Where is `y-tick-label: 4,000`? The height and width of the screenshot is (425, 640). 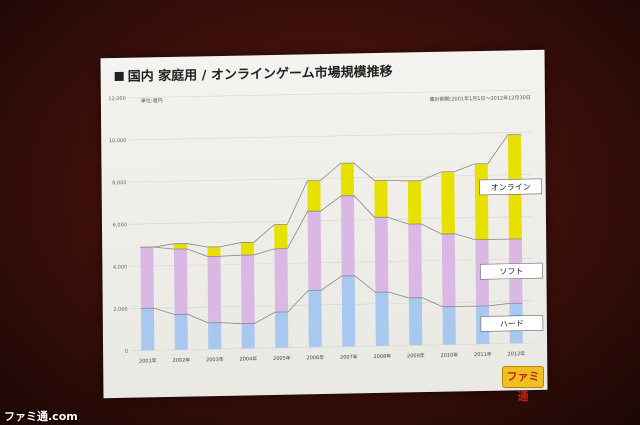 y-tick-label: 4,000 is located at coordinates (120, 267).